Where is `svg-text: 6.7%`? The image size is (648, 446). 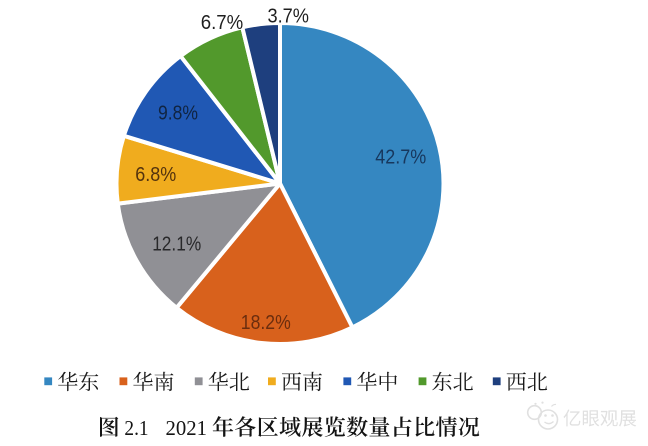
svg-text: 6.7% is located at coordinates (222, 22).